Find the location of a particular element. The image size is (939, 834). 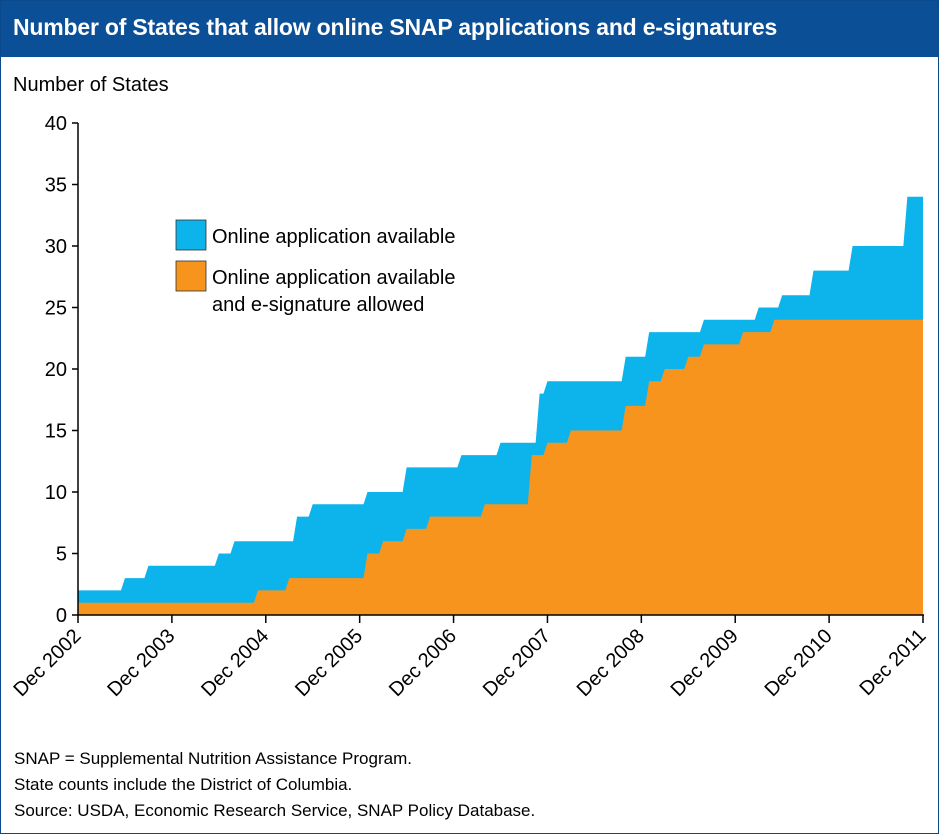

x-tick-label: Dec 2002 is located at coordinates (47, 663).